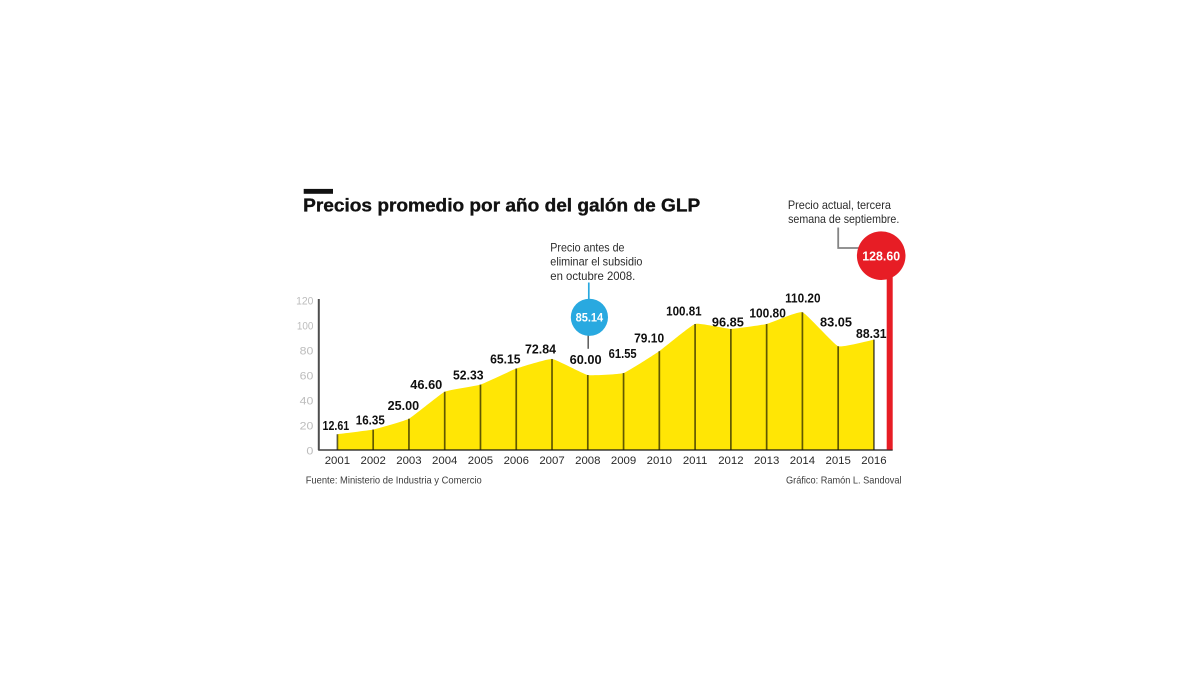  What do you see at coordinates (767, 313) in the screenshot?
I see `svg-text: 100.80` at bounding box center [767, 313].